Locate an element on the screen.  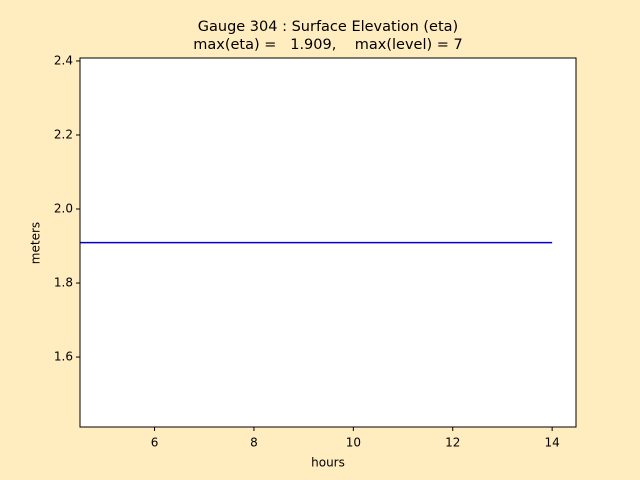
y-tick-label: 1.8 is located at coordinates (63, 283).